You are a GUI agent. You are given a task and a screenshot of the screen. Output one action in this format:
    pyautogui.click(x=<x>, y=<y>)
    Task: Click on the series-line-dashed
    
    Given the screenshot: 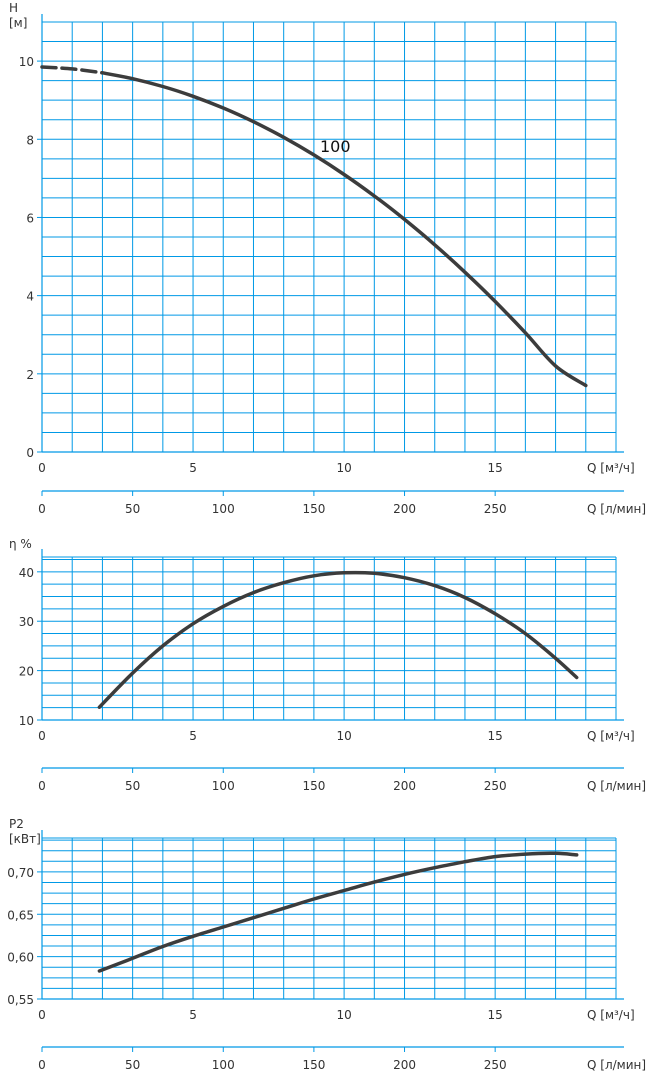 What is the action you would take?
    pyautogui.click(x=72, y=70)
    